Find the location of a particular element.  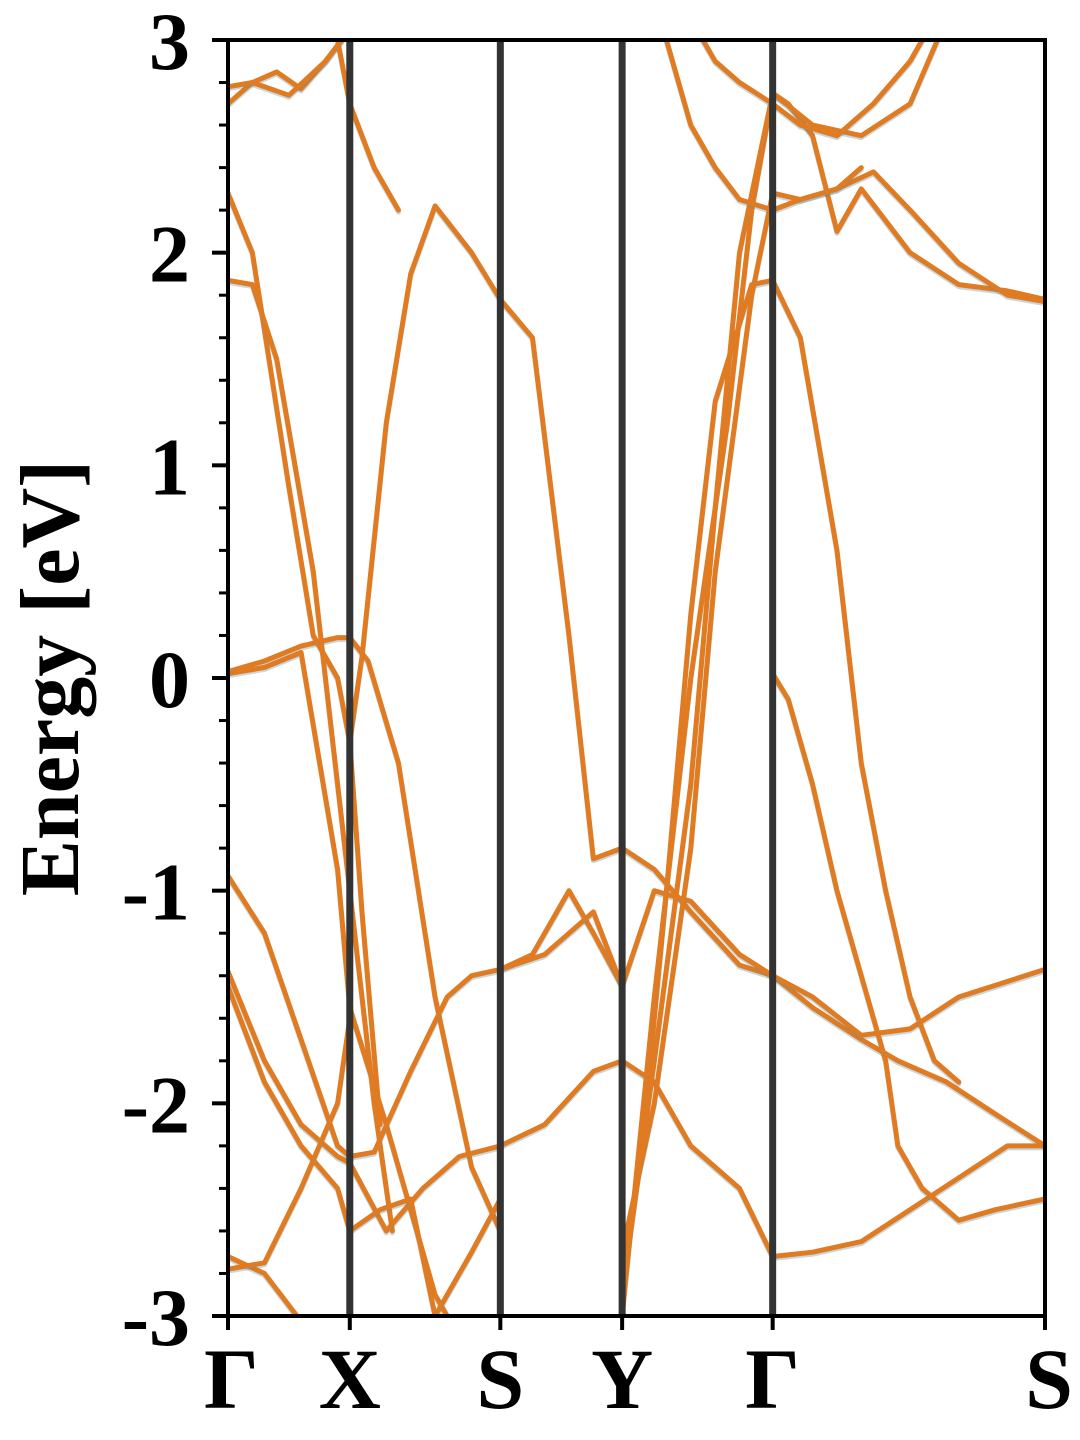

y-tick-label: 3 is located at coordinates (169, 43).